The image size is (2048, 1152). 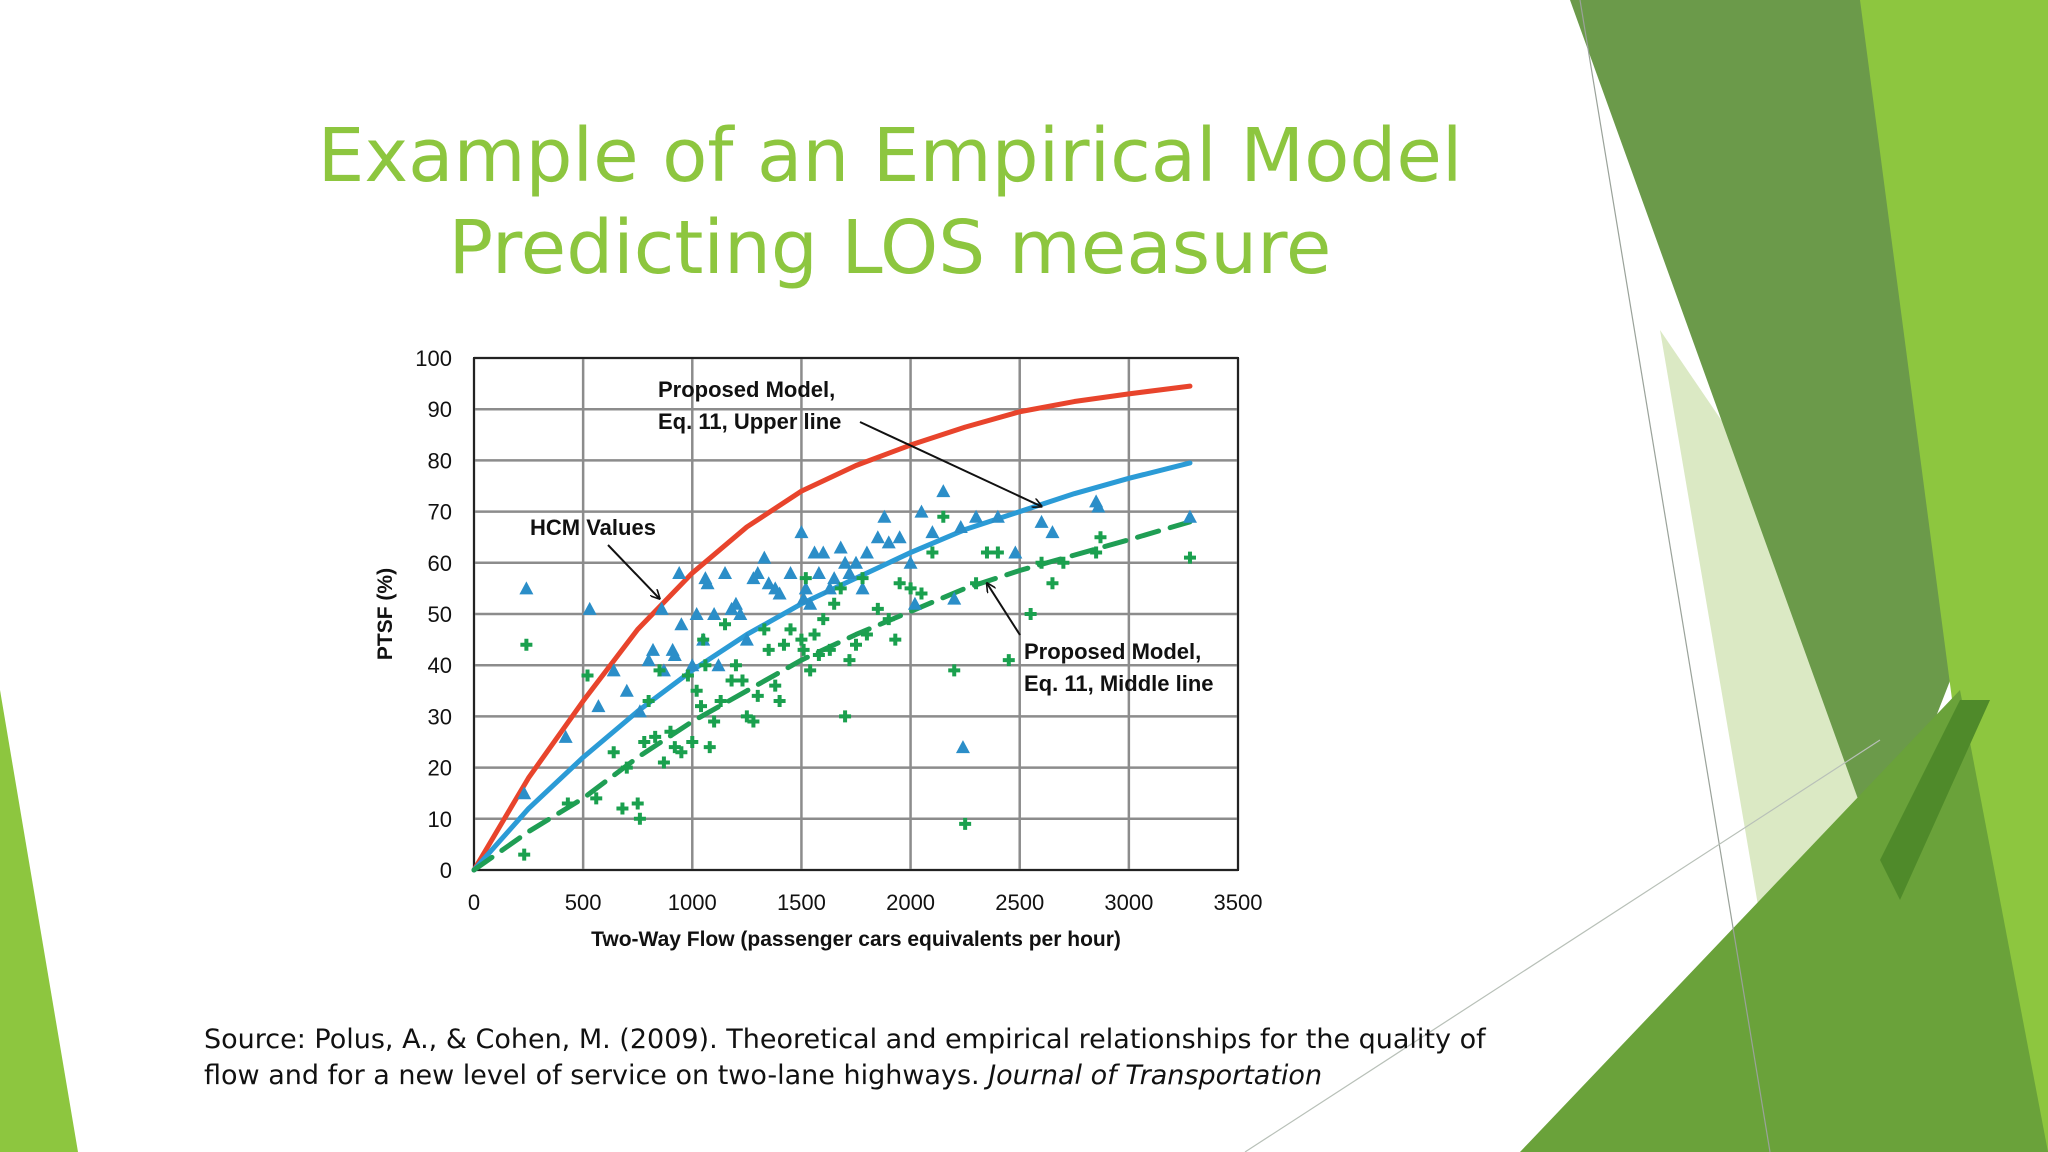 I want to click on y-tick-label: 90, so click(x=440, y=409).